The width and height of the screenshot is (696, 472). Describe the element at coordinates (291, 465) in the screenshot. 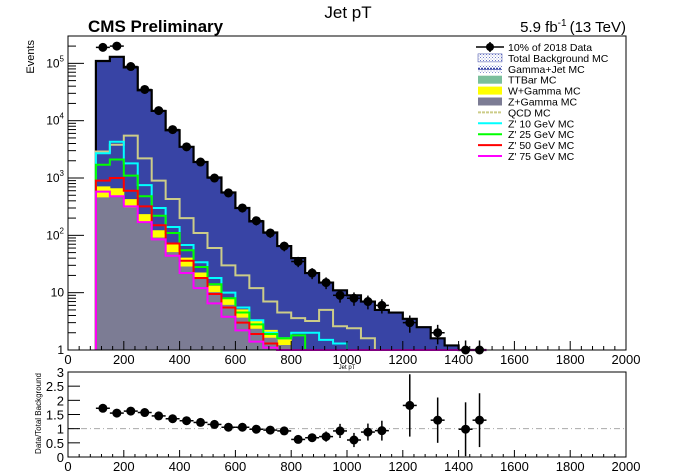

I see `ratio-x-tick-label: 800` at that location.